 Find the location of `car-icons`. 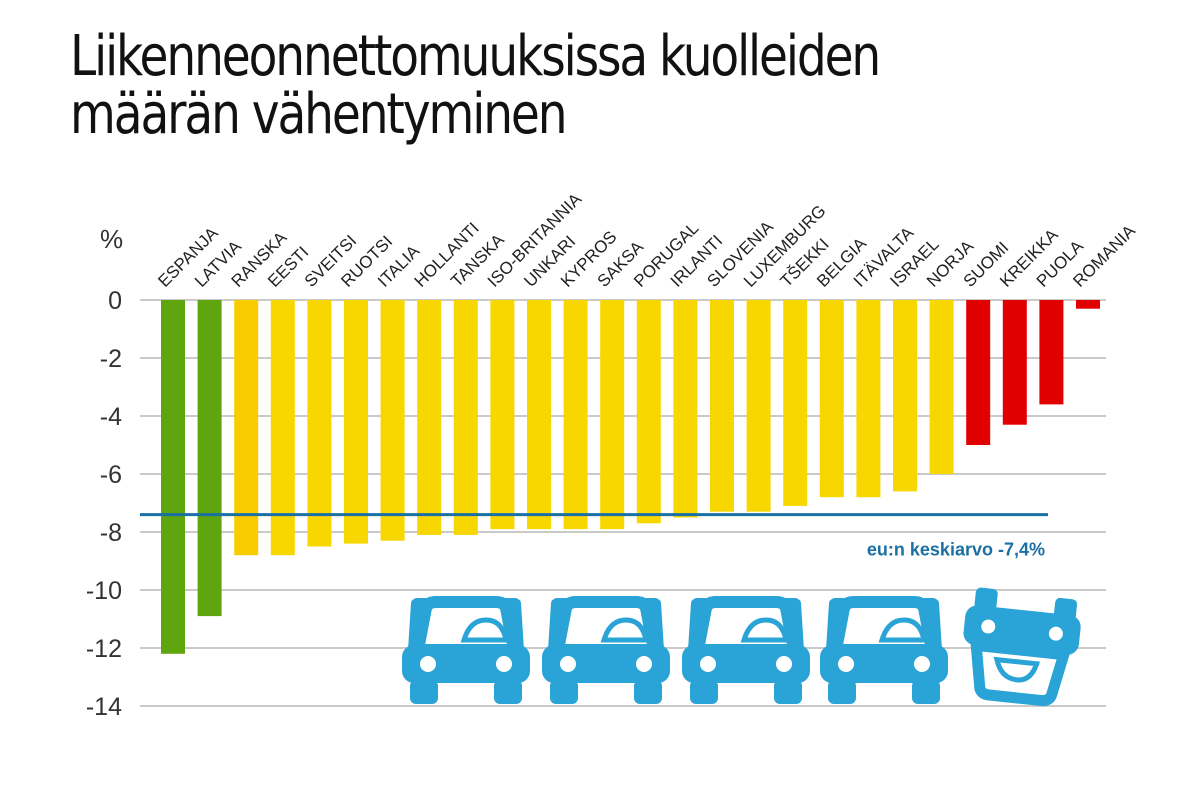

car-icons is located at coordinates (741, 647).